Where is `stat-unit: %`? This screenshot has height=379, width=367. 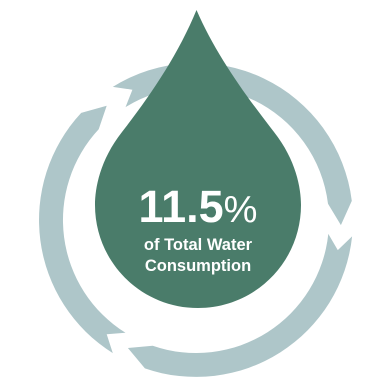 stat-unit: % is located at coordinates (241, 210).